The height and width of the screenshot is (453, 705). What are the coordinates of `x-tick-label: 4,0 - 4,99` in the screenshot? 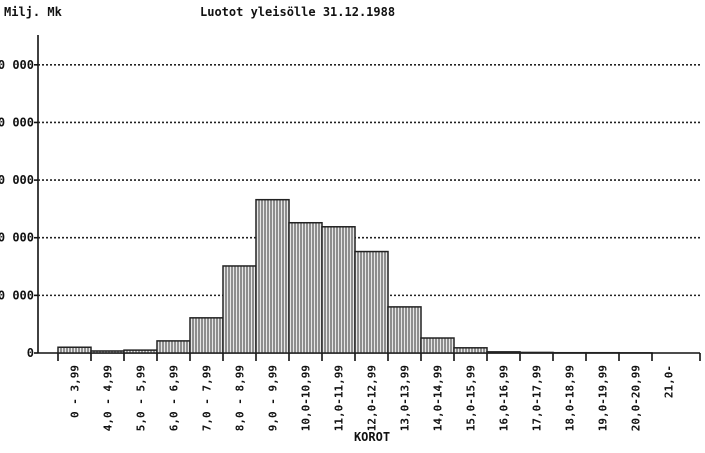 It's located at (108, 398).